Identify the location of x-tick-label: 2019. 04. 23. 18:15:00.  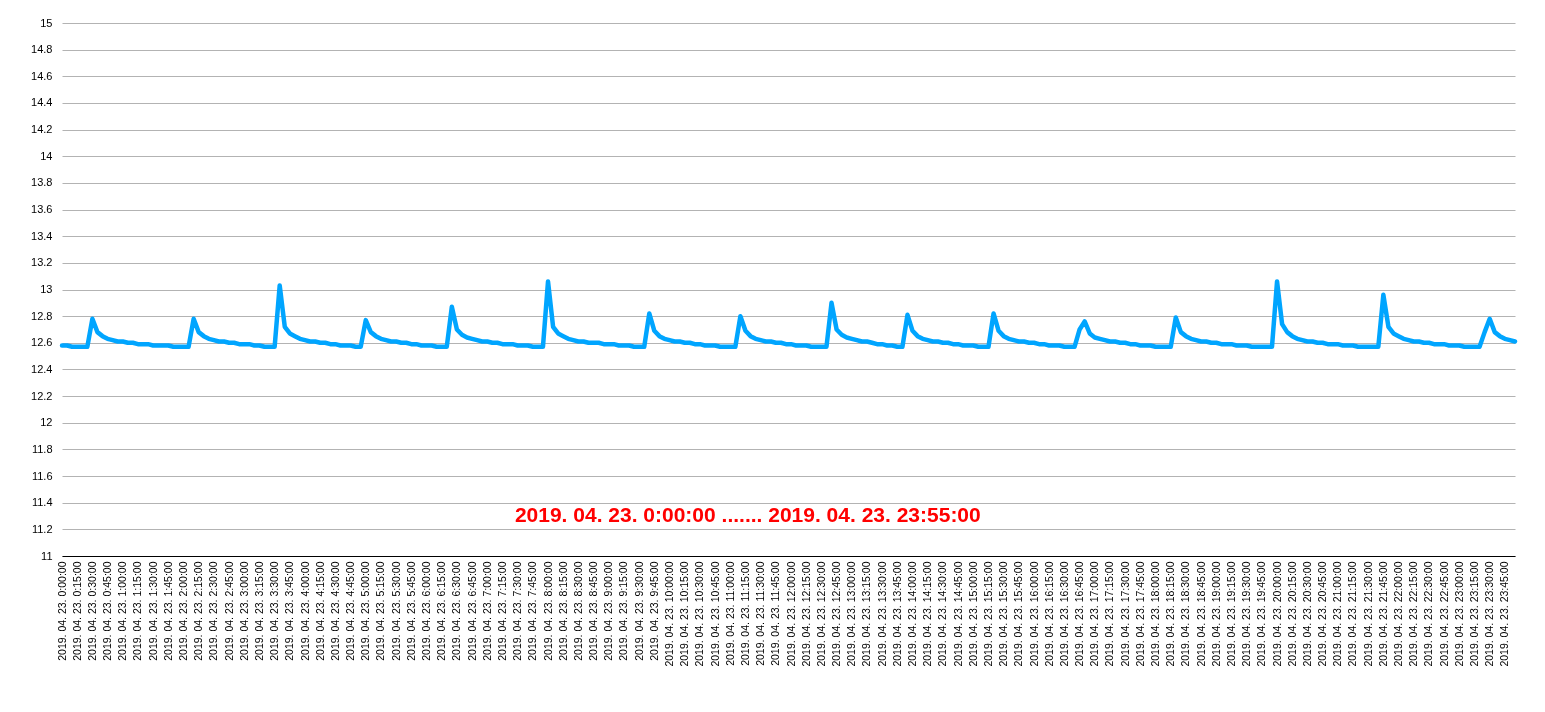
(1170, 614).